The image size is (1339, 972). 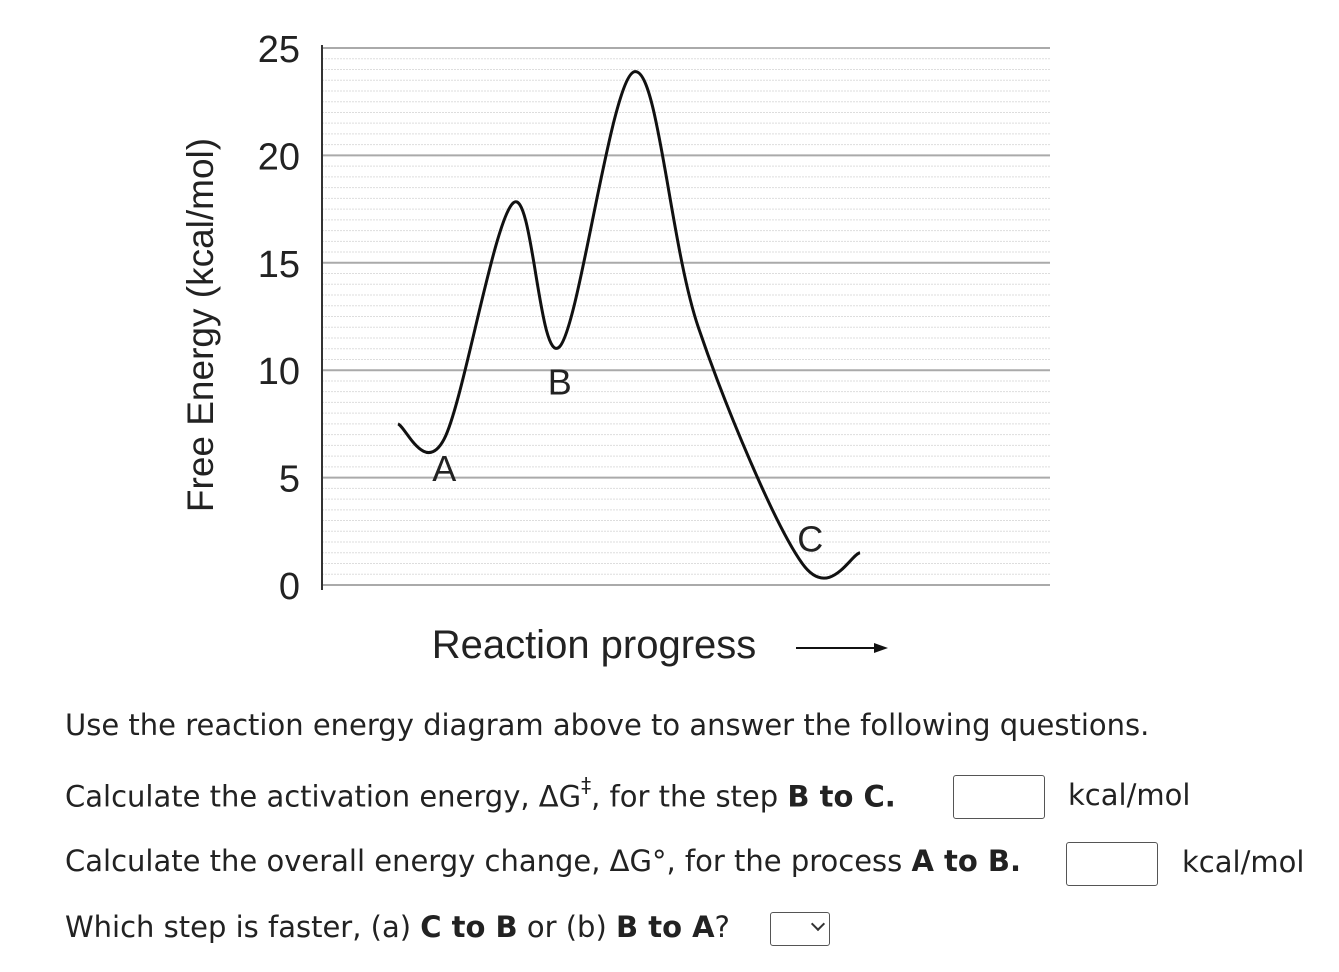 I want to click on y-axis-label: Free Energy (kcal/mol), so click(x=200, y=325).